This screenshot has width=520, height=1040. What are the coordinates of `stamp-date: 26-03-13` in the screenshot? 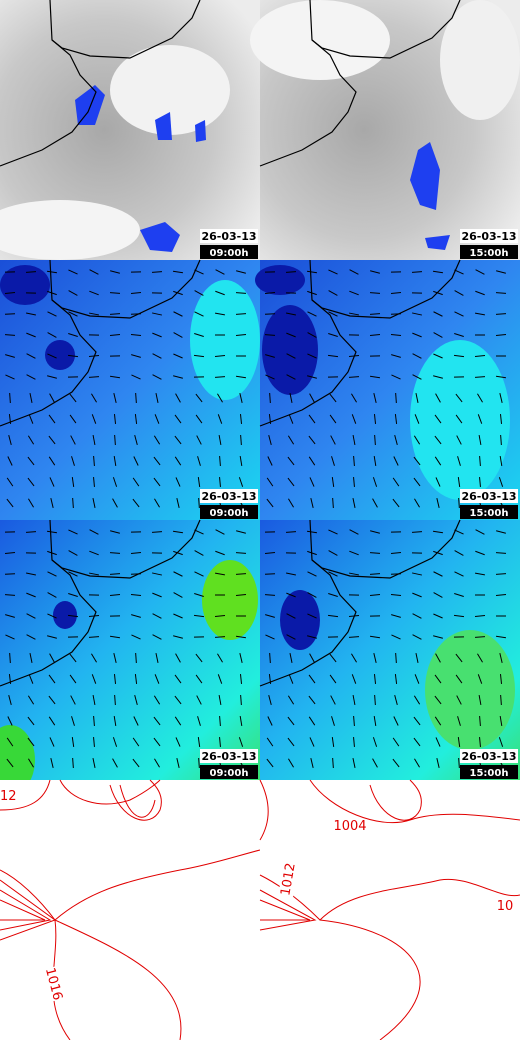 It's located at (488, 496).